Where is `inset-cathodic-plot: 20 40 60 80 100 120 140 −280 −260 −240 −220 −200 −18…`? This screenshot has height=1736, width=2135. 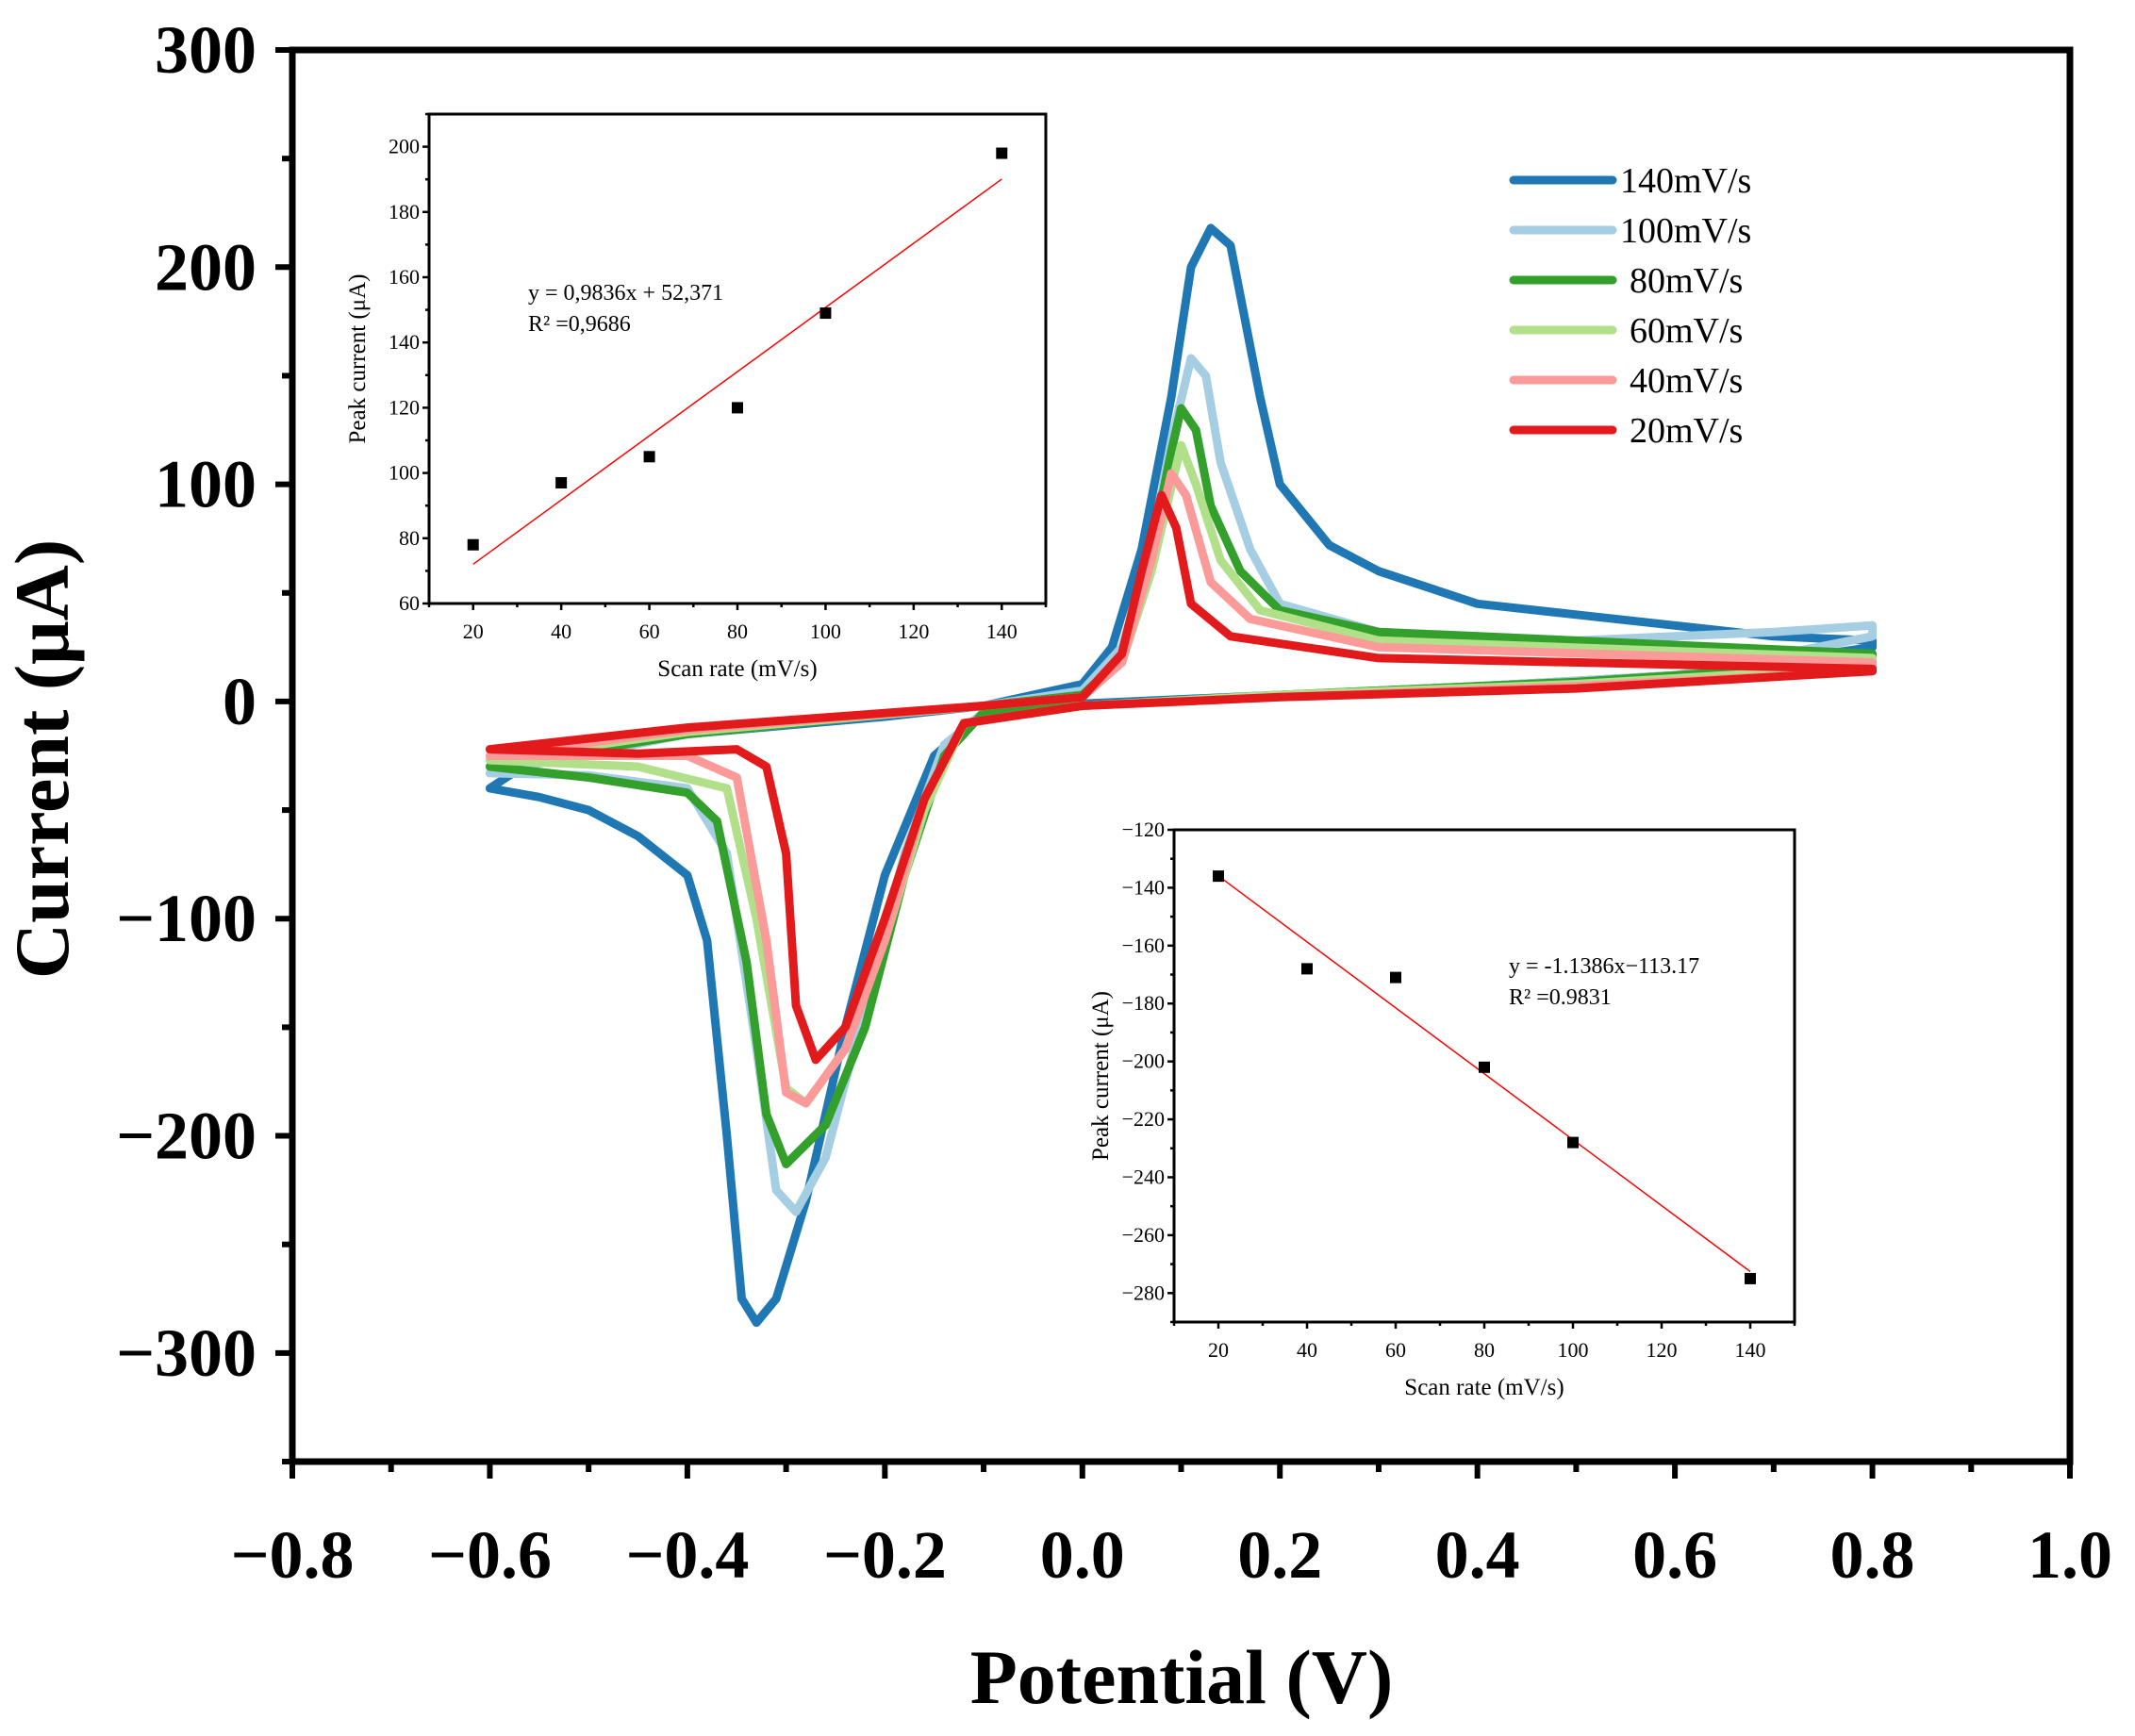
inset-cathodic-plot: 20 40 60 80 100 120 140 −280 −260 −240 −220 −200 −18… is located at coordinates (1442, 1109).